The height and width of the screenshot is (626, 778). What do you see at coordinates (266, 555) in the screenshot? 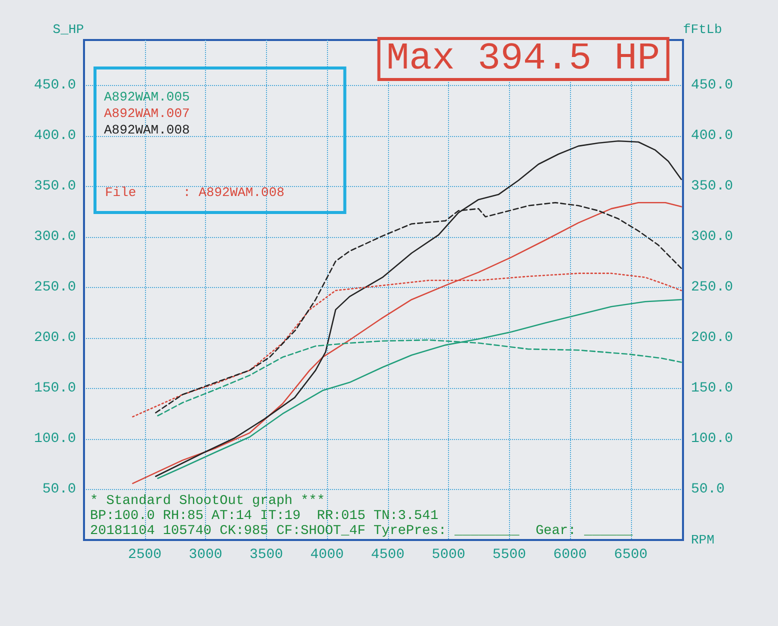
I see `x-tick-label: 3500` at bounding box center [266, 555].